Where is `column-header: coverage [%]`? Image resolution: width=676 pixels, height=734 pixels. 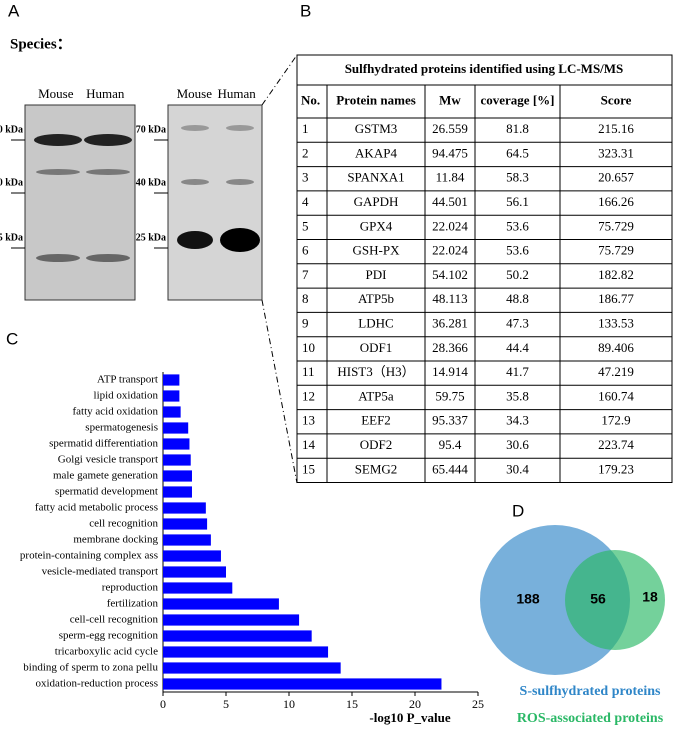
column-header: coverage [%] is located at coordinates (518, 99).